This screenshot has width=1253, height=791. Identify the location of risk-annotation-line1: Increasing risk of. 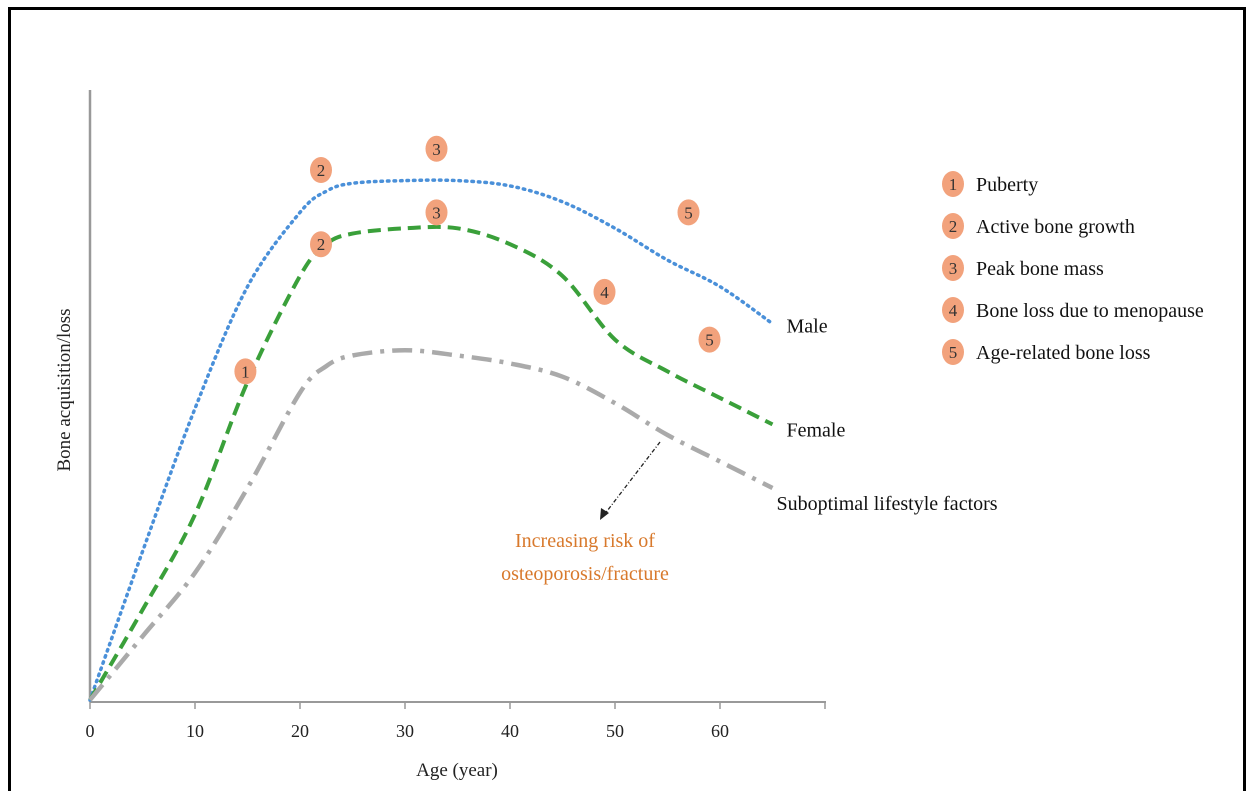
(585, 541).